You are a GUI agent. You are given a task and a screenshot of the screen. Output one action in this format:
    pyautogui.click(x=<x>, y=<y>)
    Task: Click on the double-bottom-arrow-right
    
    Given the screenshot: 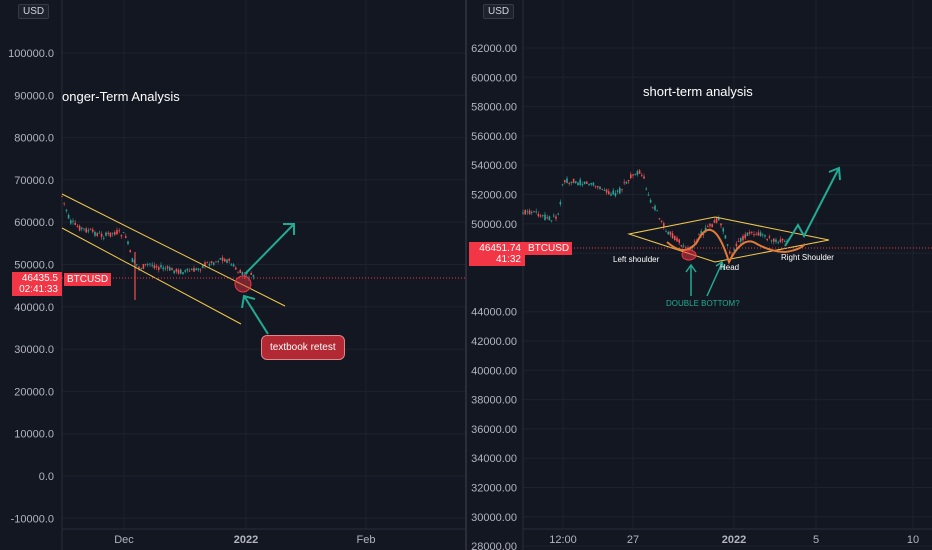 What is the action you would take?
    pyautogui.click(x=715, y=278)
    